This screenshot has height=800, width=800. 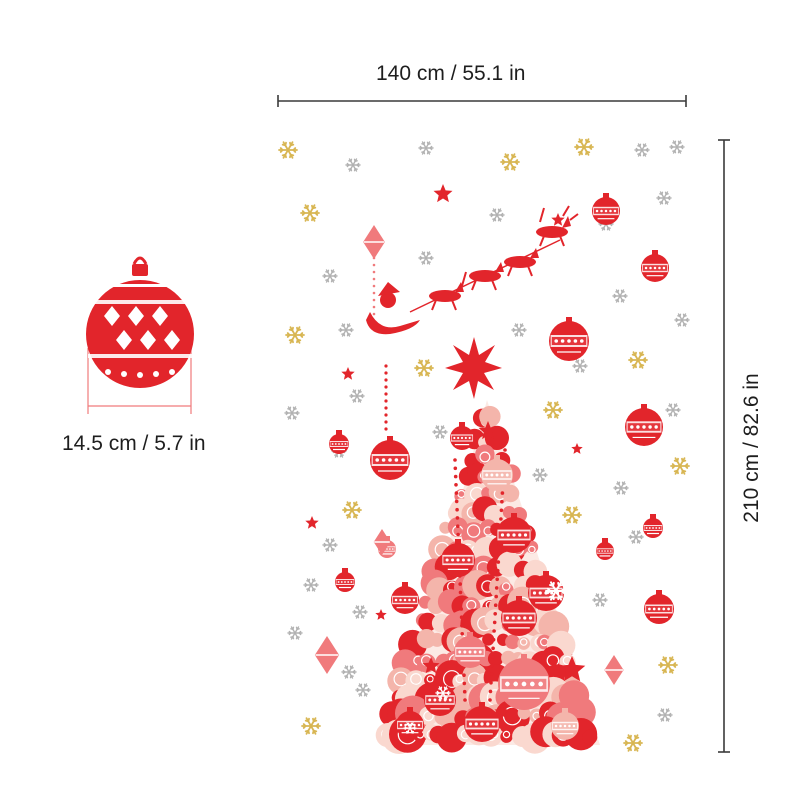 I want to click on sample-ornament, so click(x=140, y=322).